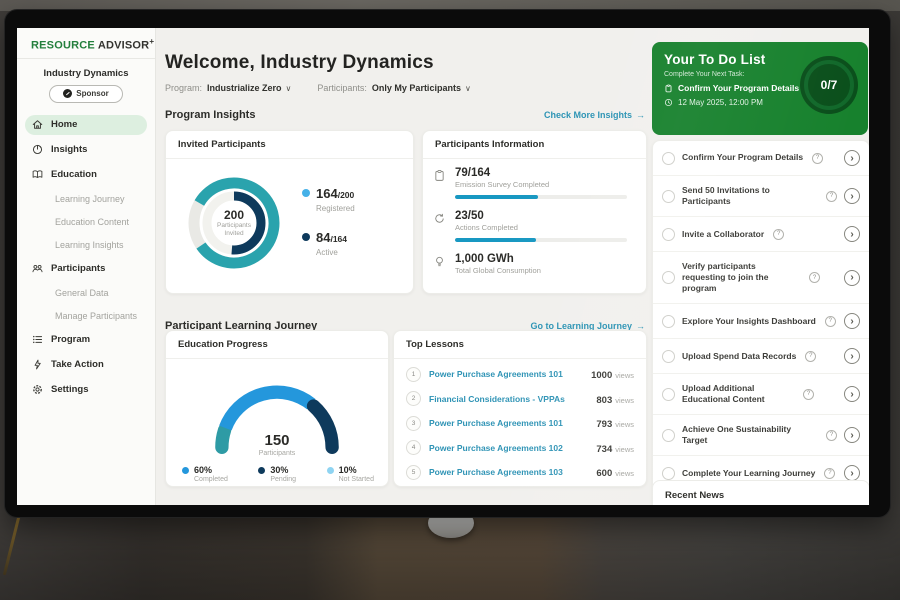  I want to click on lesson-link: Power Purchase Agreements 103, so click(496, 472).